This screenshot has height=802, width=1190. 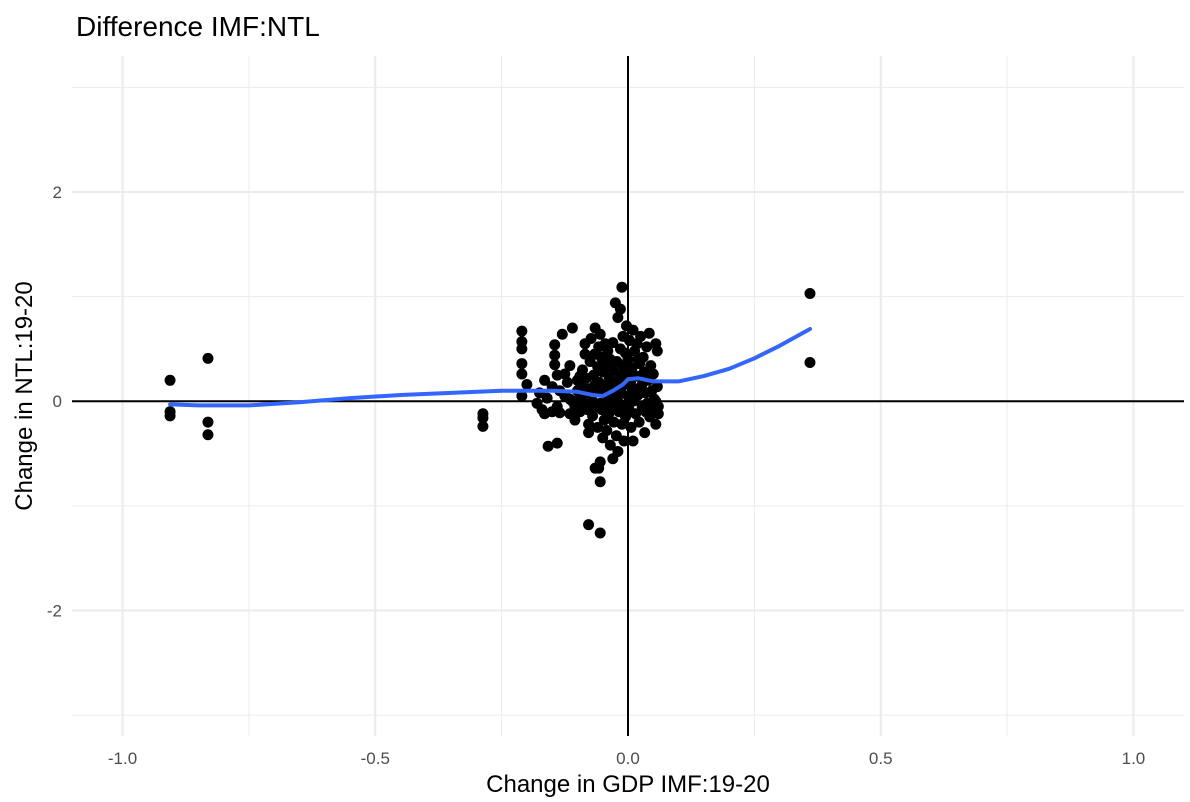 I want to click on y-axis-title: Change in NTL:19-20, so click(x=24, y=395).